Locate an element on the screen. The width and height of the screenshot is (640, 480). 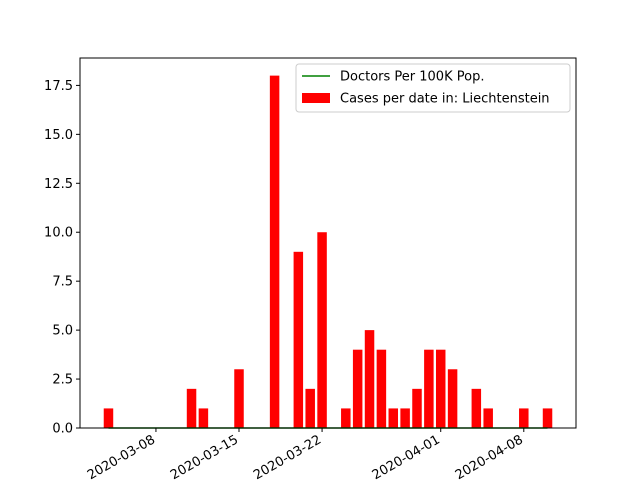
y-tick-label: 15.0 is located at coordinates (58, 135).